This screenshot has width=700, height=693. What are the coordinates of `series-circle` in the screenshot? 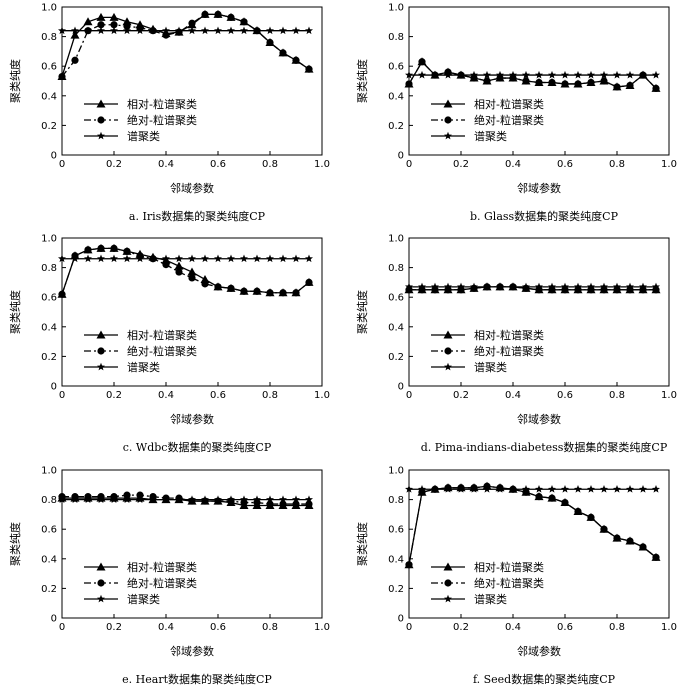 It's located at (185, 271).